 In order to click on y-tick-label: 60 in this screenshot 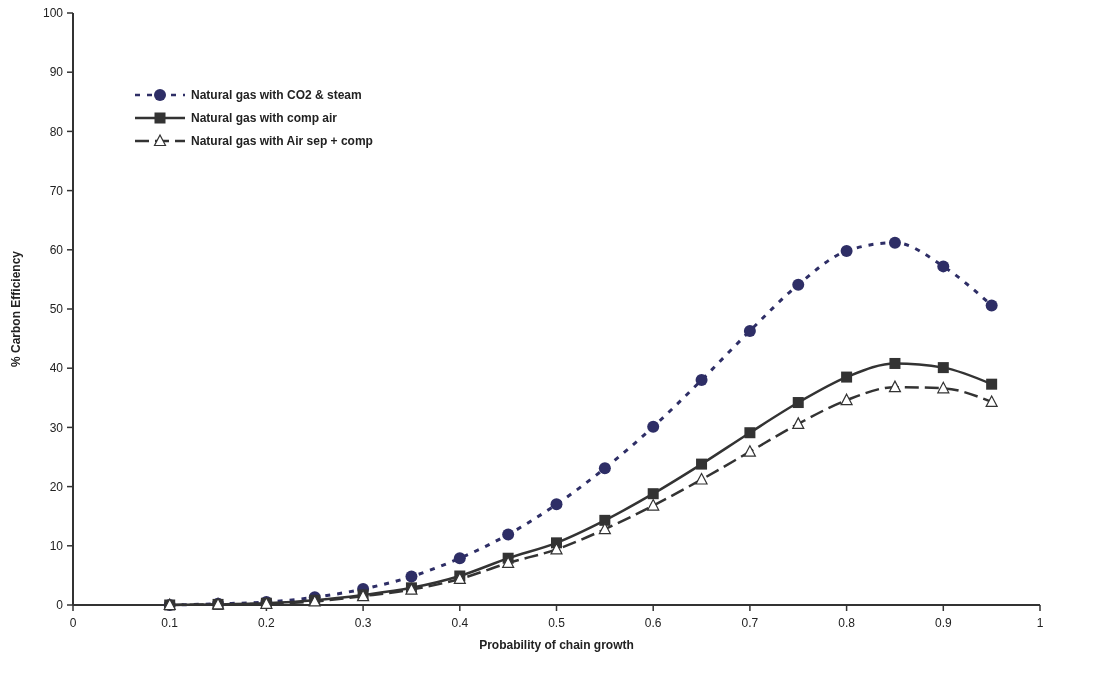, I will do `click(56, 250)`.